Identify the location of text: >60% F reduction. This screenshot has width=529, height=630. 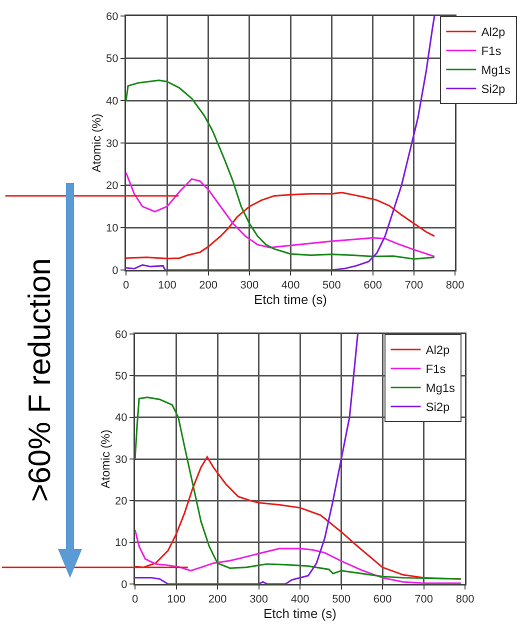
(40, 380).